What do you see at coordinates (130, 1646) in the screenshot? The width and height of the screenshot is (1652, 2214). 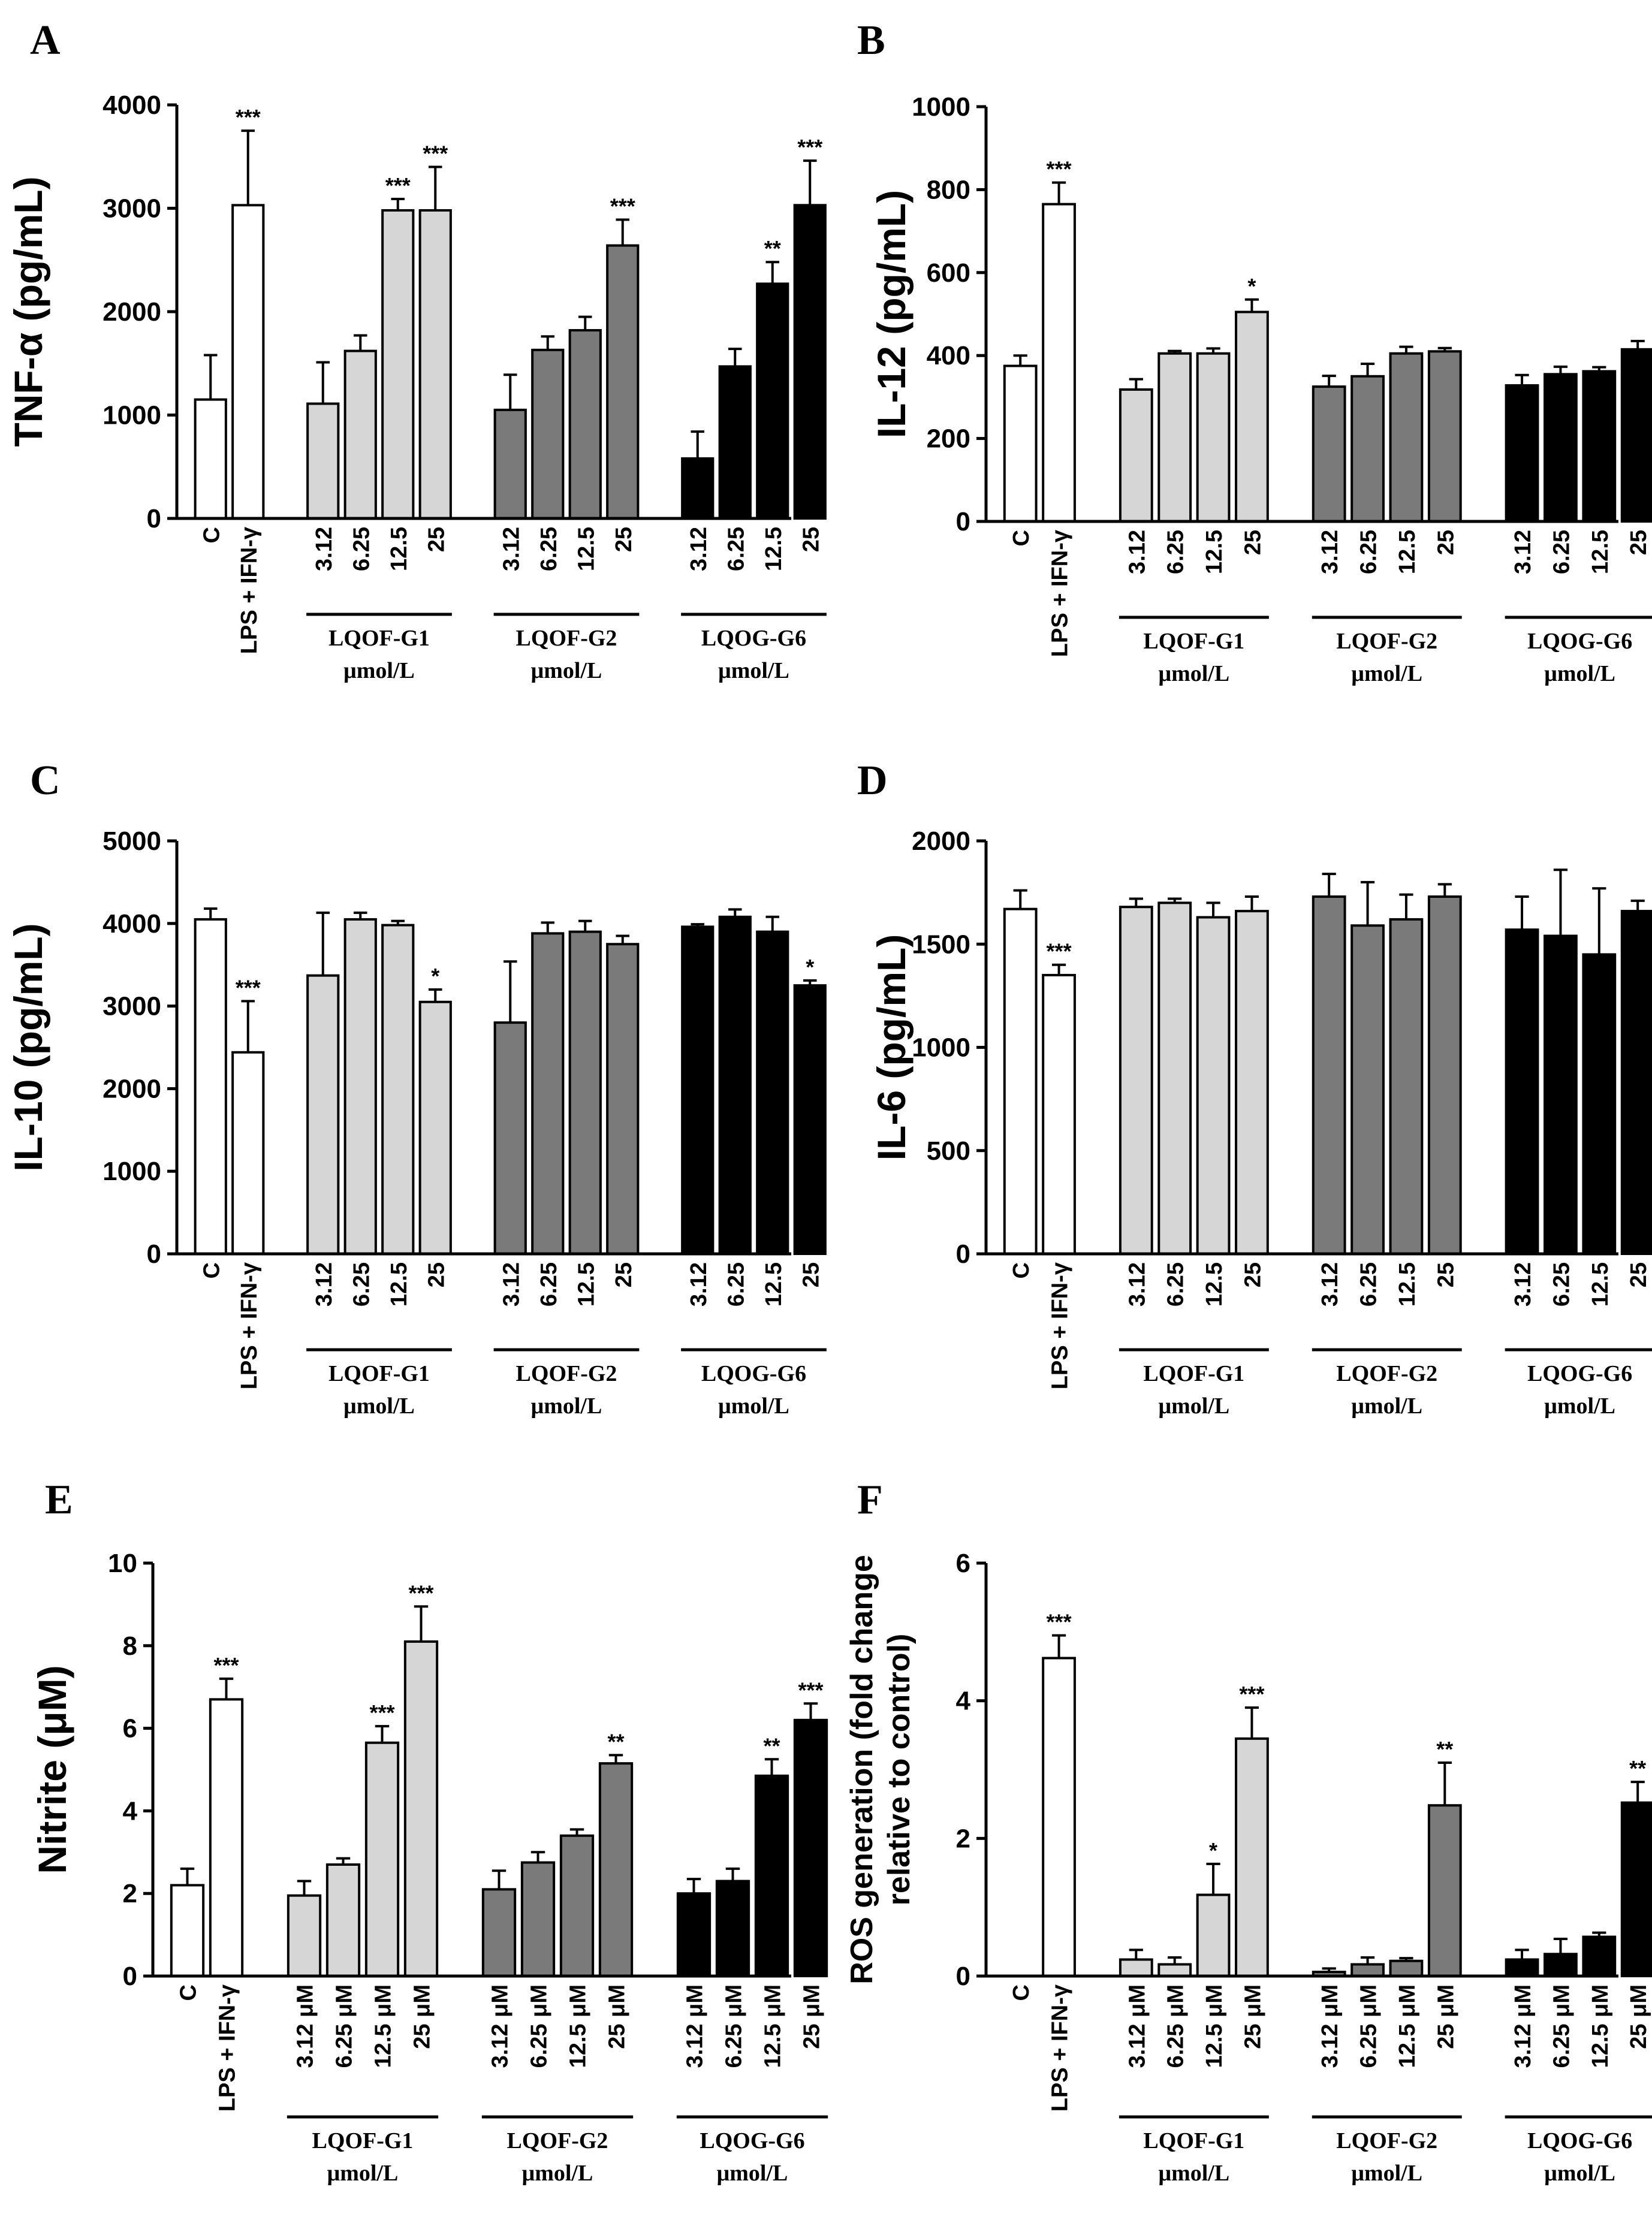 I see `y-tick-label: 8` at bounding box center [130, 1646].